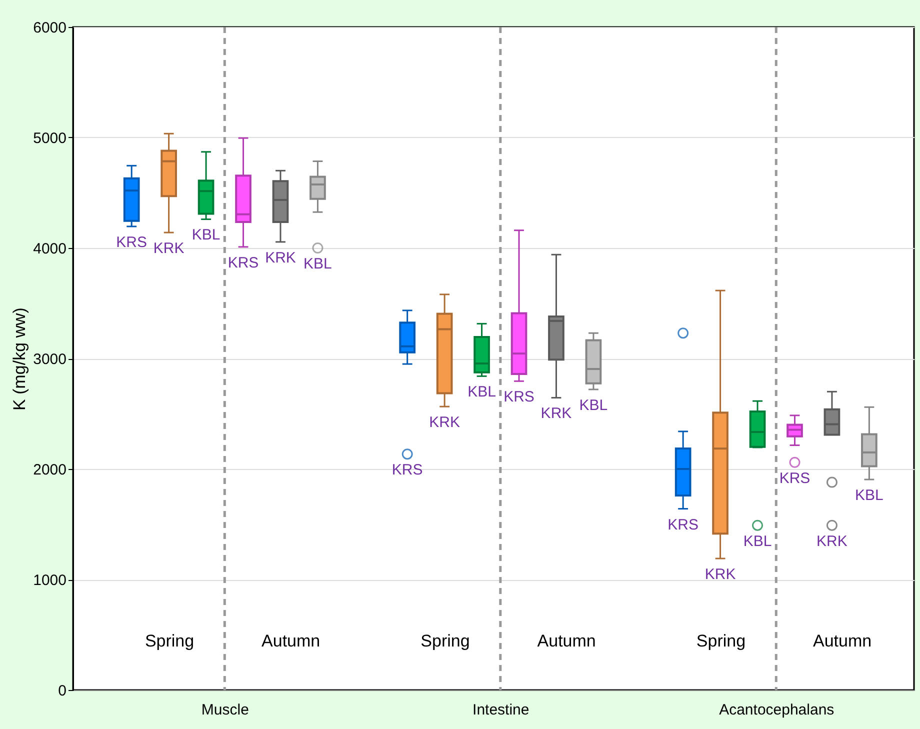 The width and height of the screenshot is (920, 729). I want to click on y-tick-label: 1000, so click(49, 580).